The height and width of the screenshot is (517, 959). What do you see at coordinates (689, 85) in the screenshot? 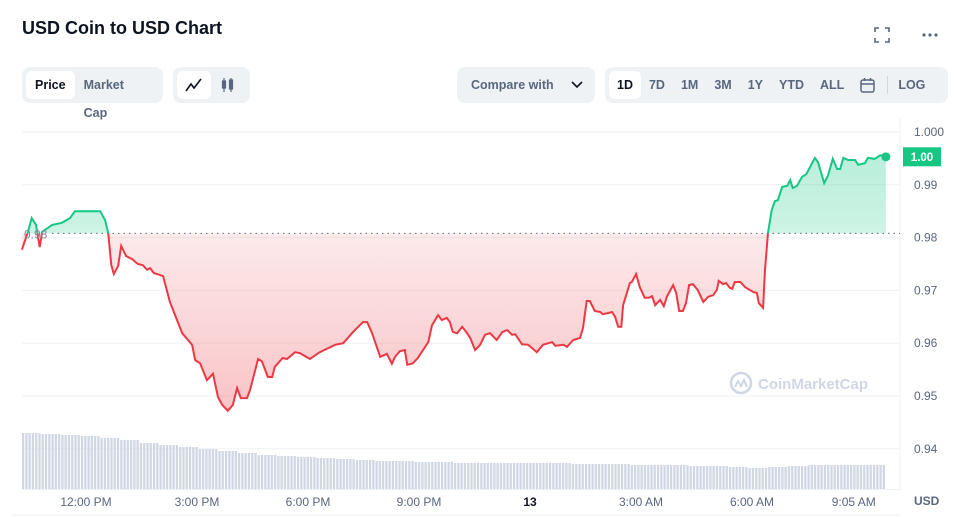
I see `period-1m: 1M` at bounding box center [689, 85].